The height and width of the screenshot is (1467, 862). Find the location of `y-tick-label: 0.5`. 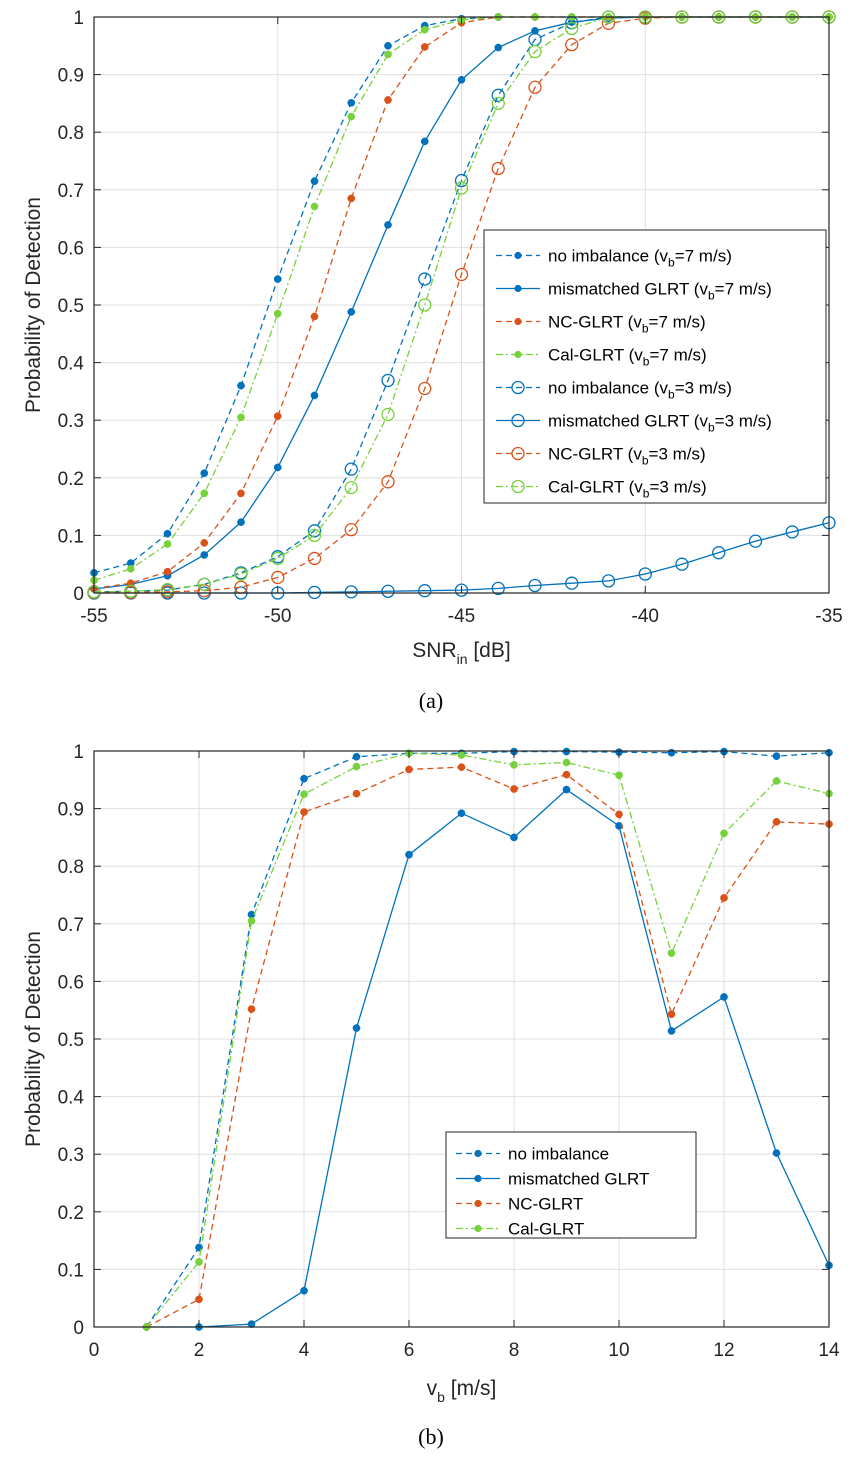

y-tick-label: 0.5 is located at coordinates (71, 306).